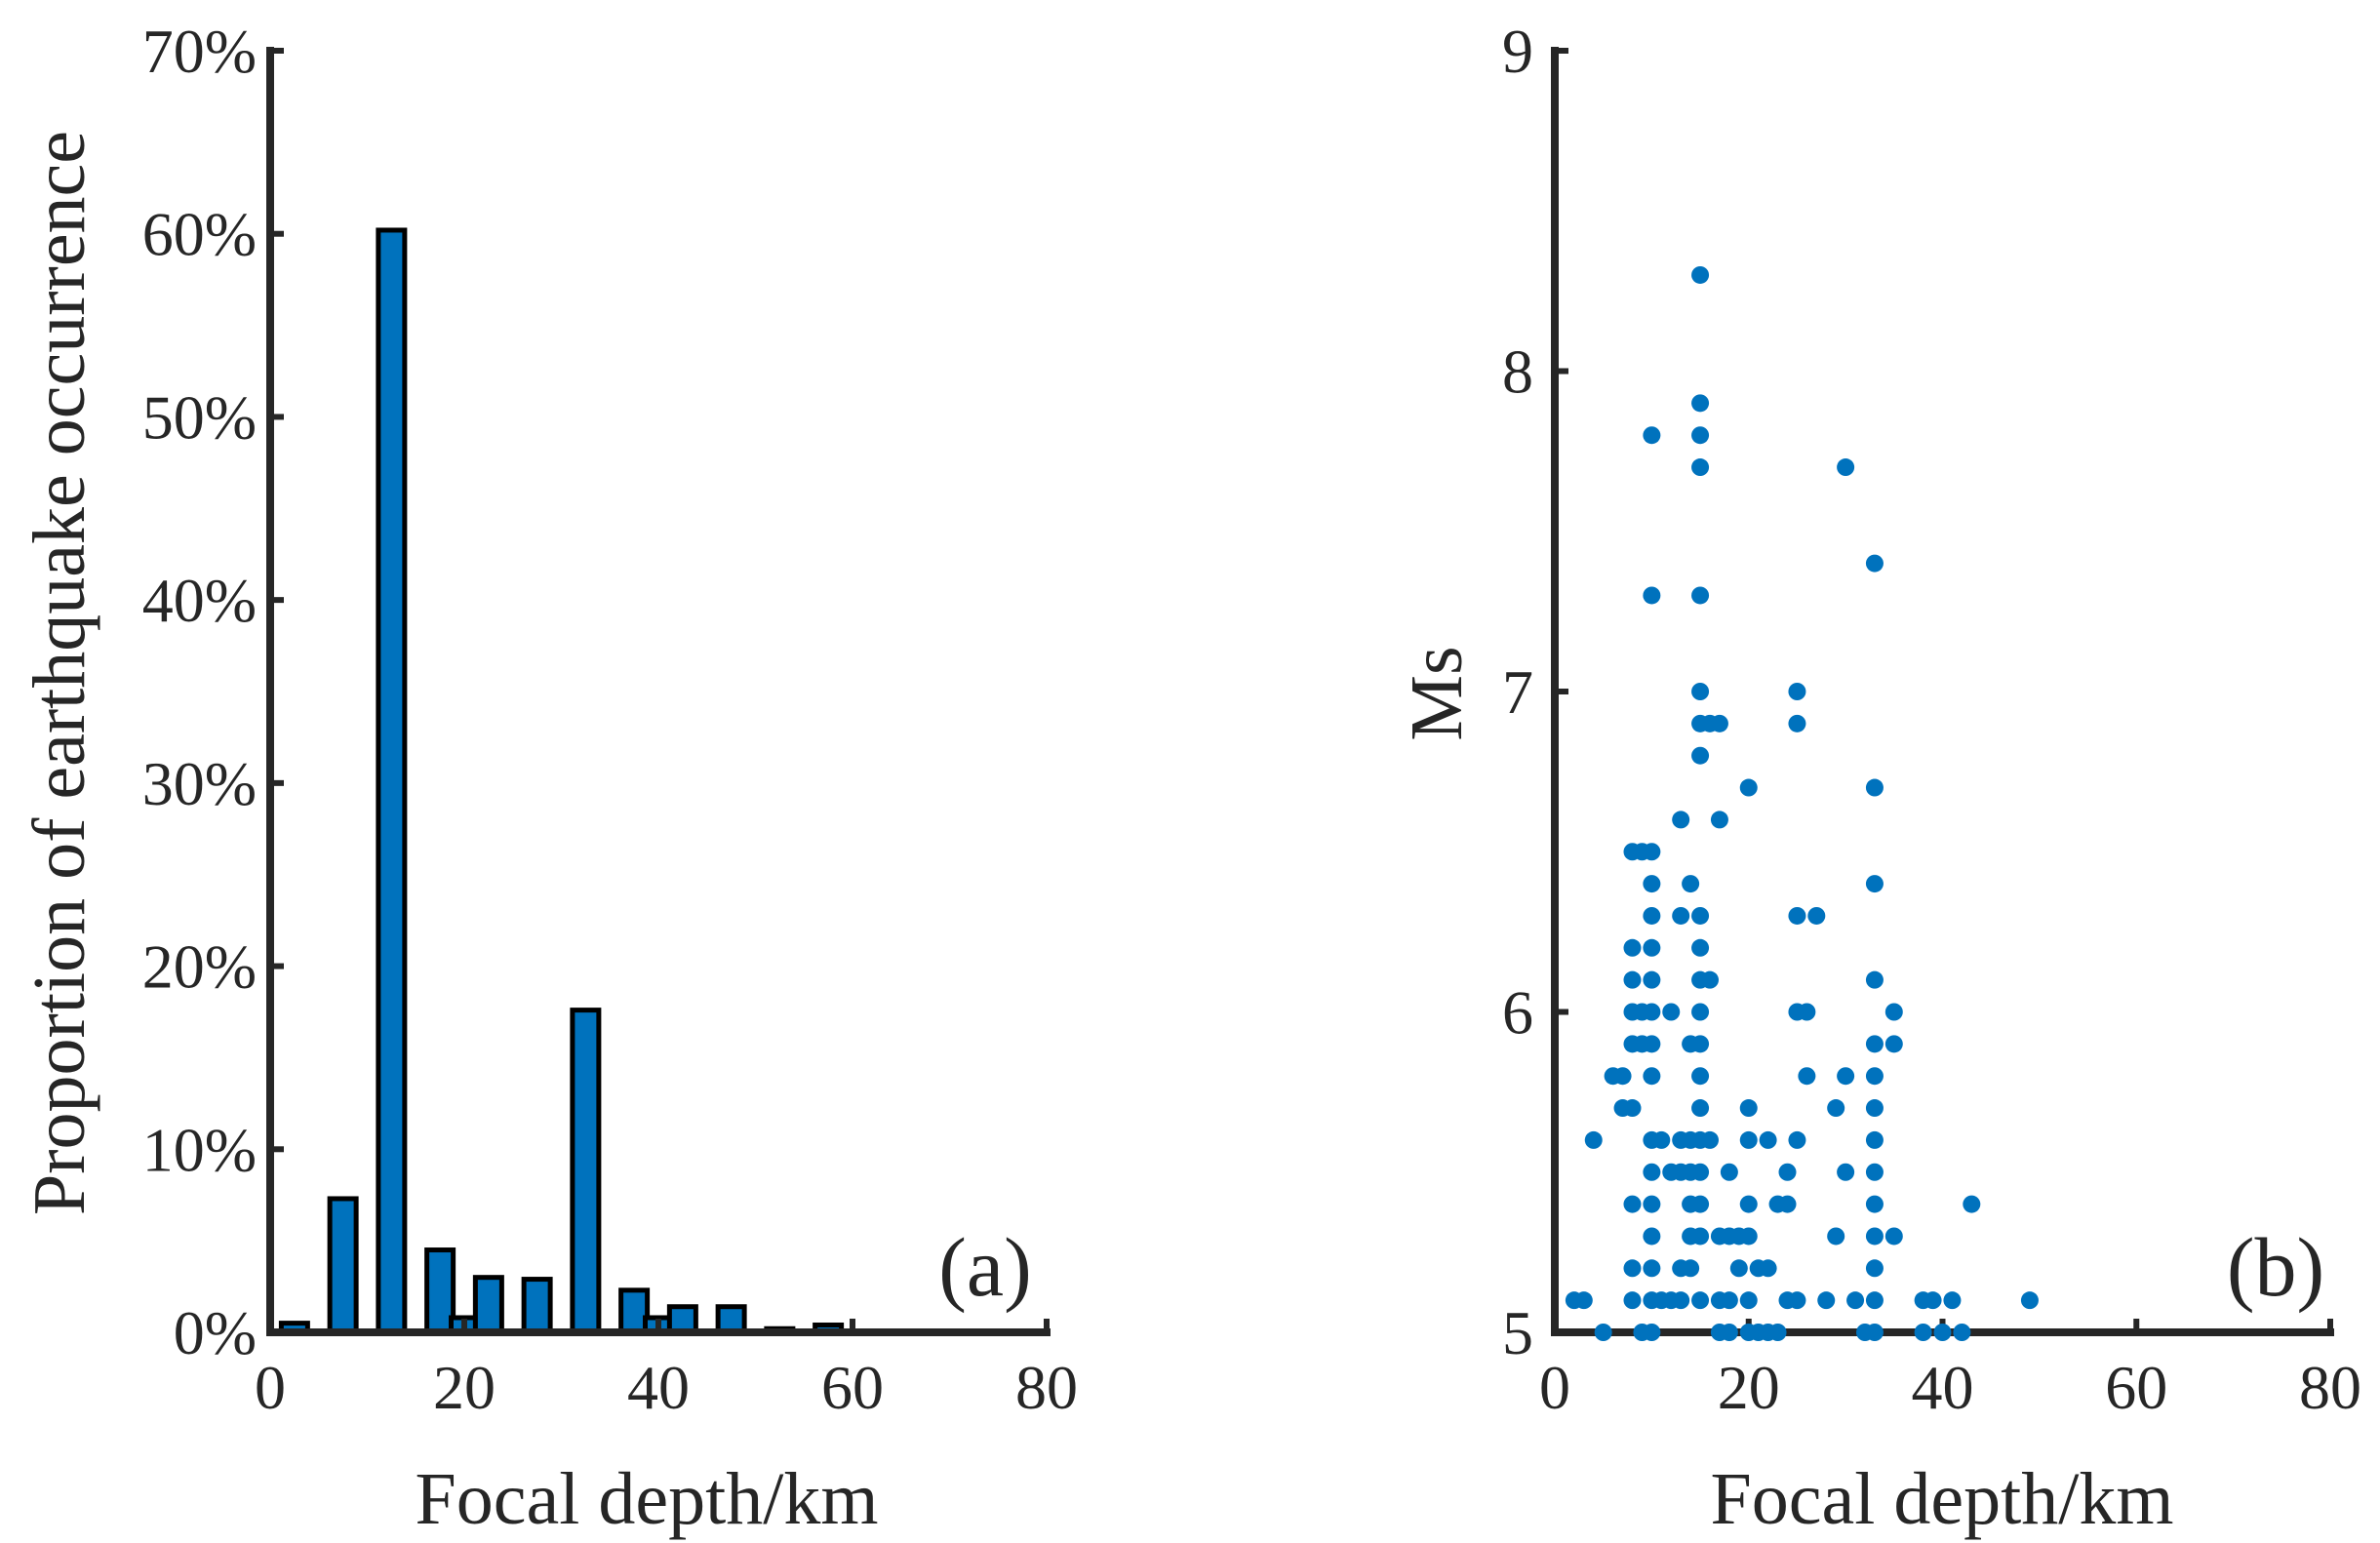  I want to click on x-tick-label-b: 40, so click(1943, 1387).